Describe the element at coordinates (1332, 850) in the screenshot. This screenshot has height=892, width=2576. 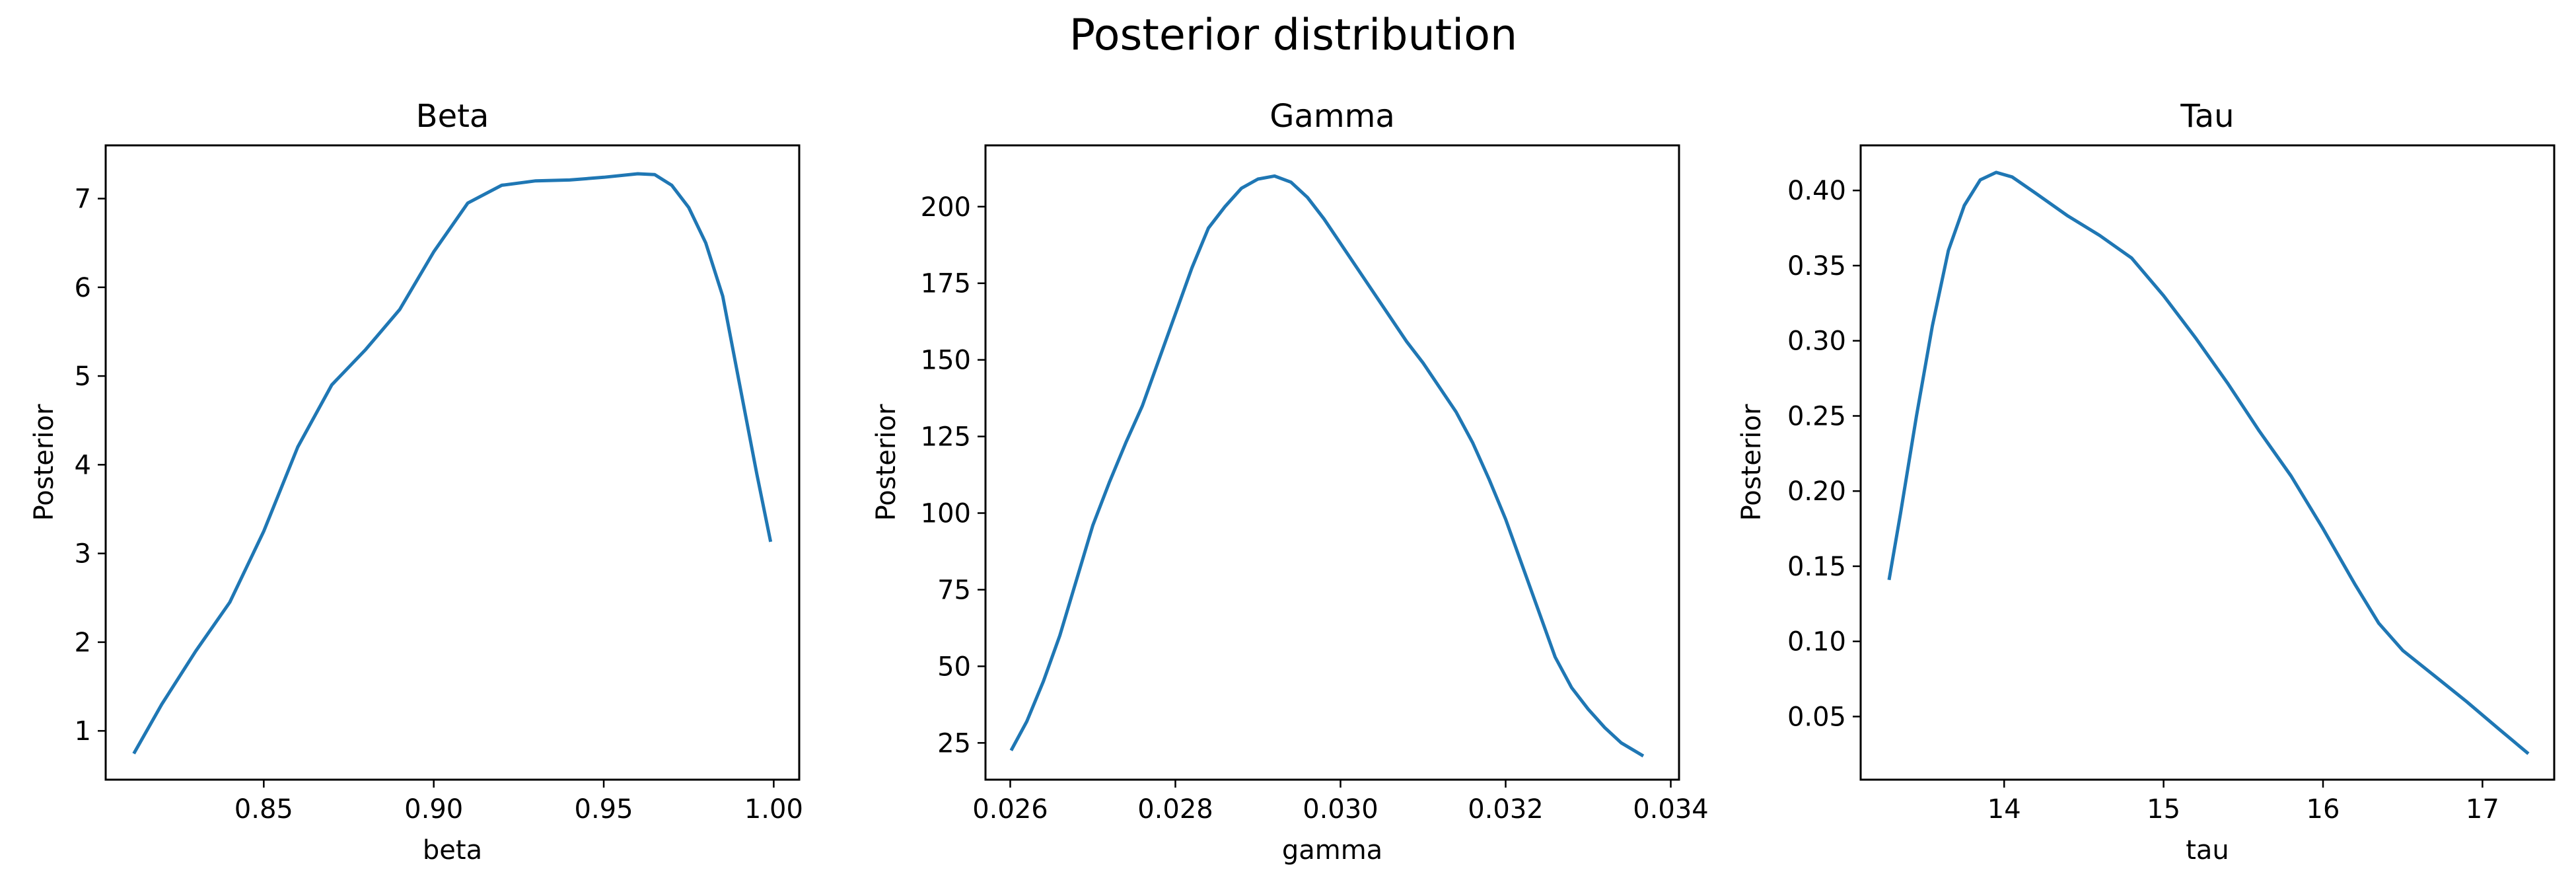
I see `x-axis-label-gamma: gamma` at that location.